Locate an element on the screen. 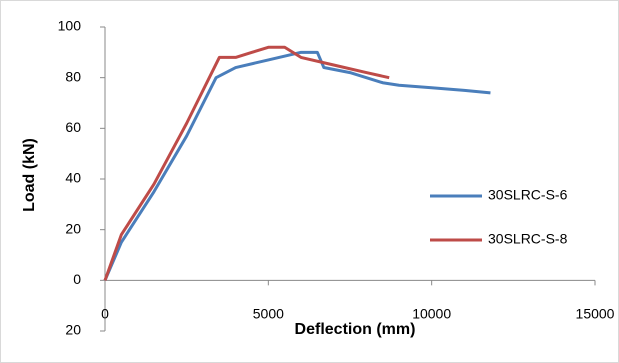 This screenshot has width=619, height=363. y-tick-label: 40 is located at coordinates (73, 178).